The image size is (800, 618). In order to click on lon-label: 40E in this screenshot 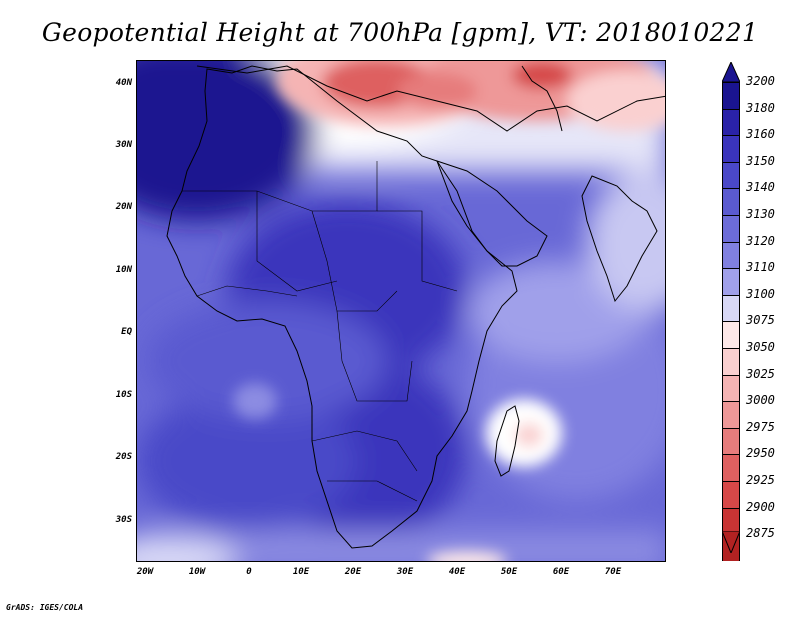, I will do `click(457, 572)`.